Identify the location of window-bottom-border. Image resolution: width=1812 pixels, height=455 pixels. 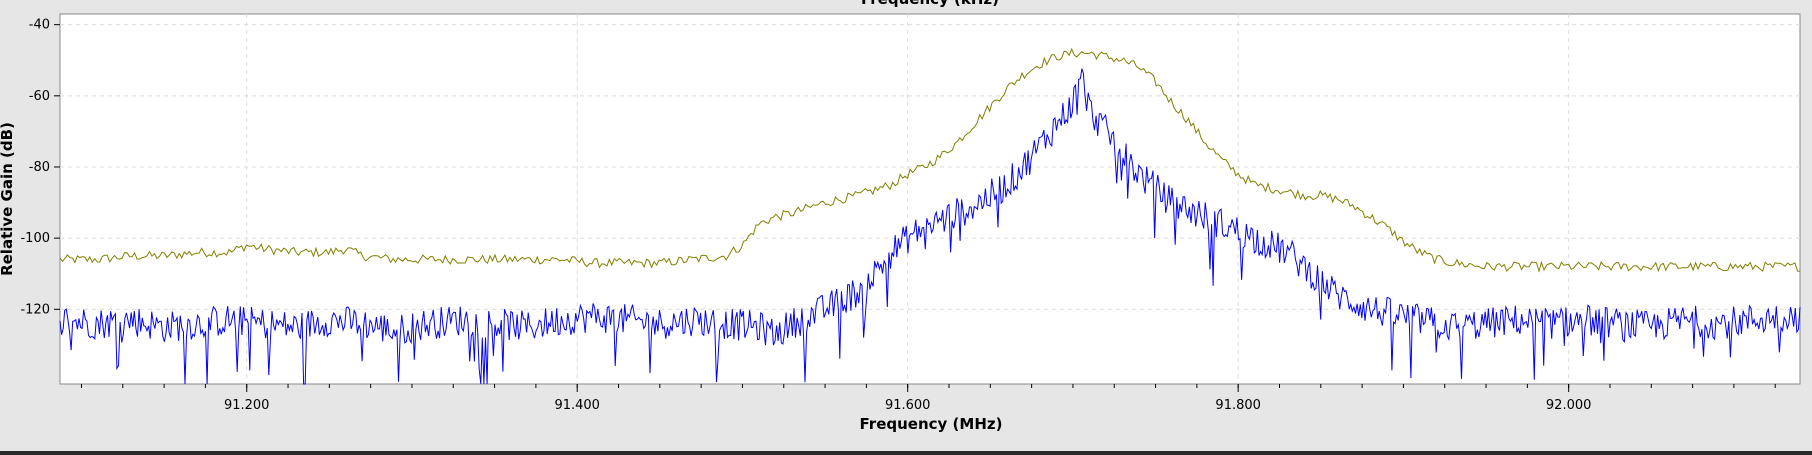
(906, 453).